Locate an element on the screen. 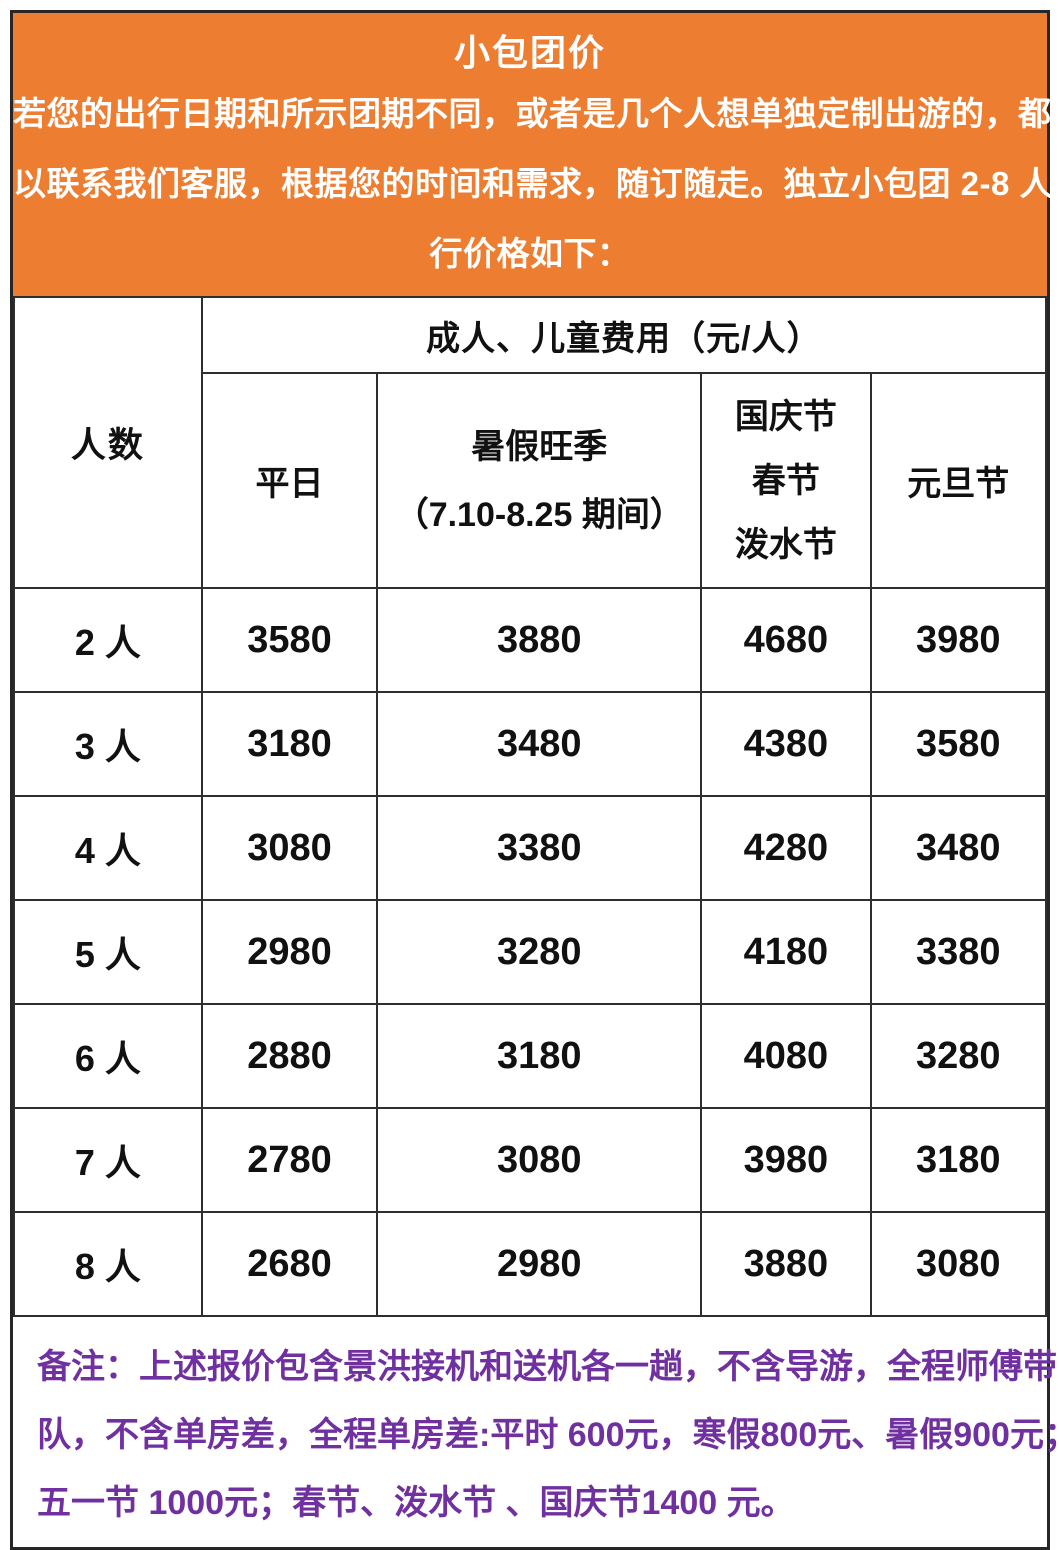 The height and width of the screenshot is (1550, 1059). col-header-people: 人数 is located at coordinates (108, 442).